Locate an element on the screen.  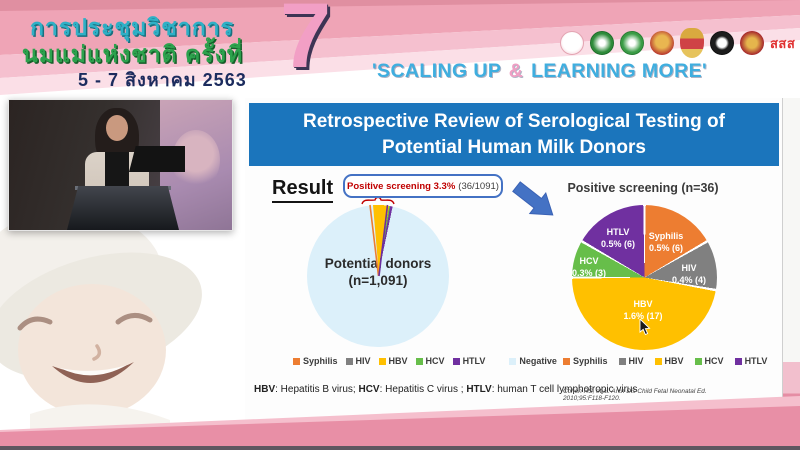
legend-item-negative: Negative is located at coordinates (533, 361).